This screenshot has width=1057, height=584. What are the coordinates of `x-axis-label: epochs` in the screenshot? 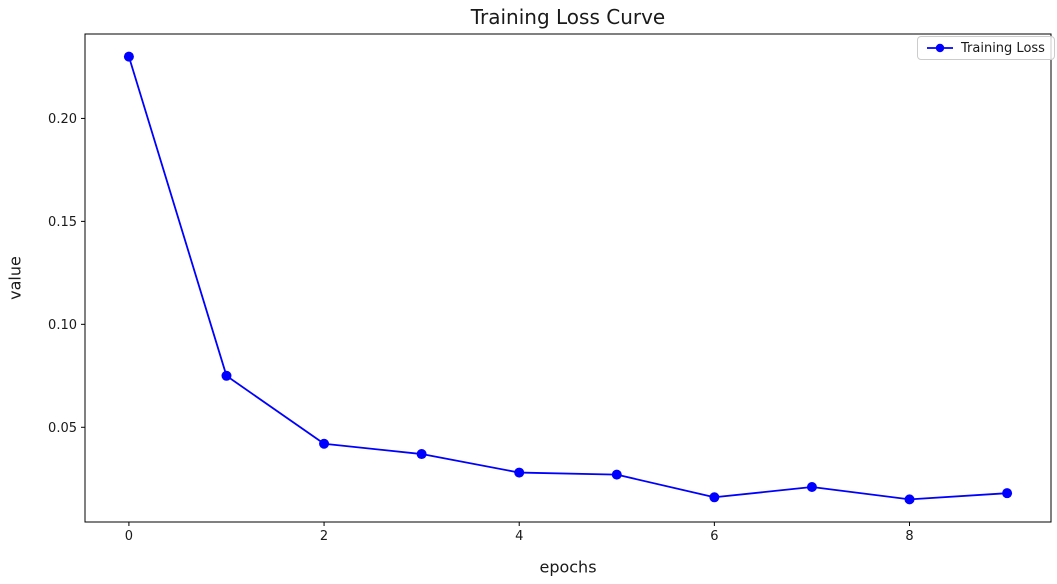 It's located at (568, 567).